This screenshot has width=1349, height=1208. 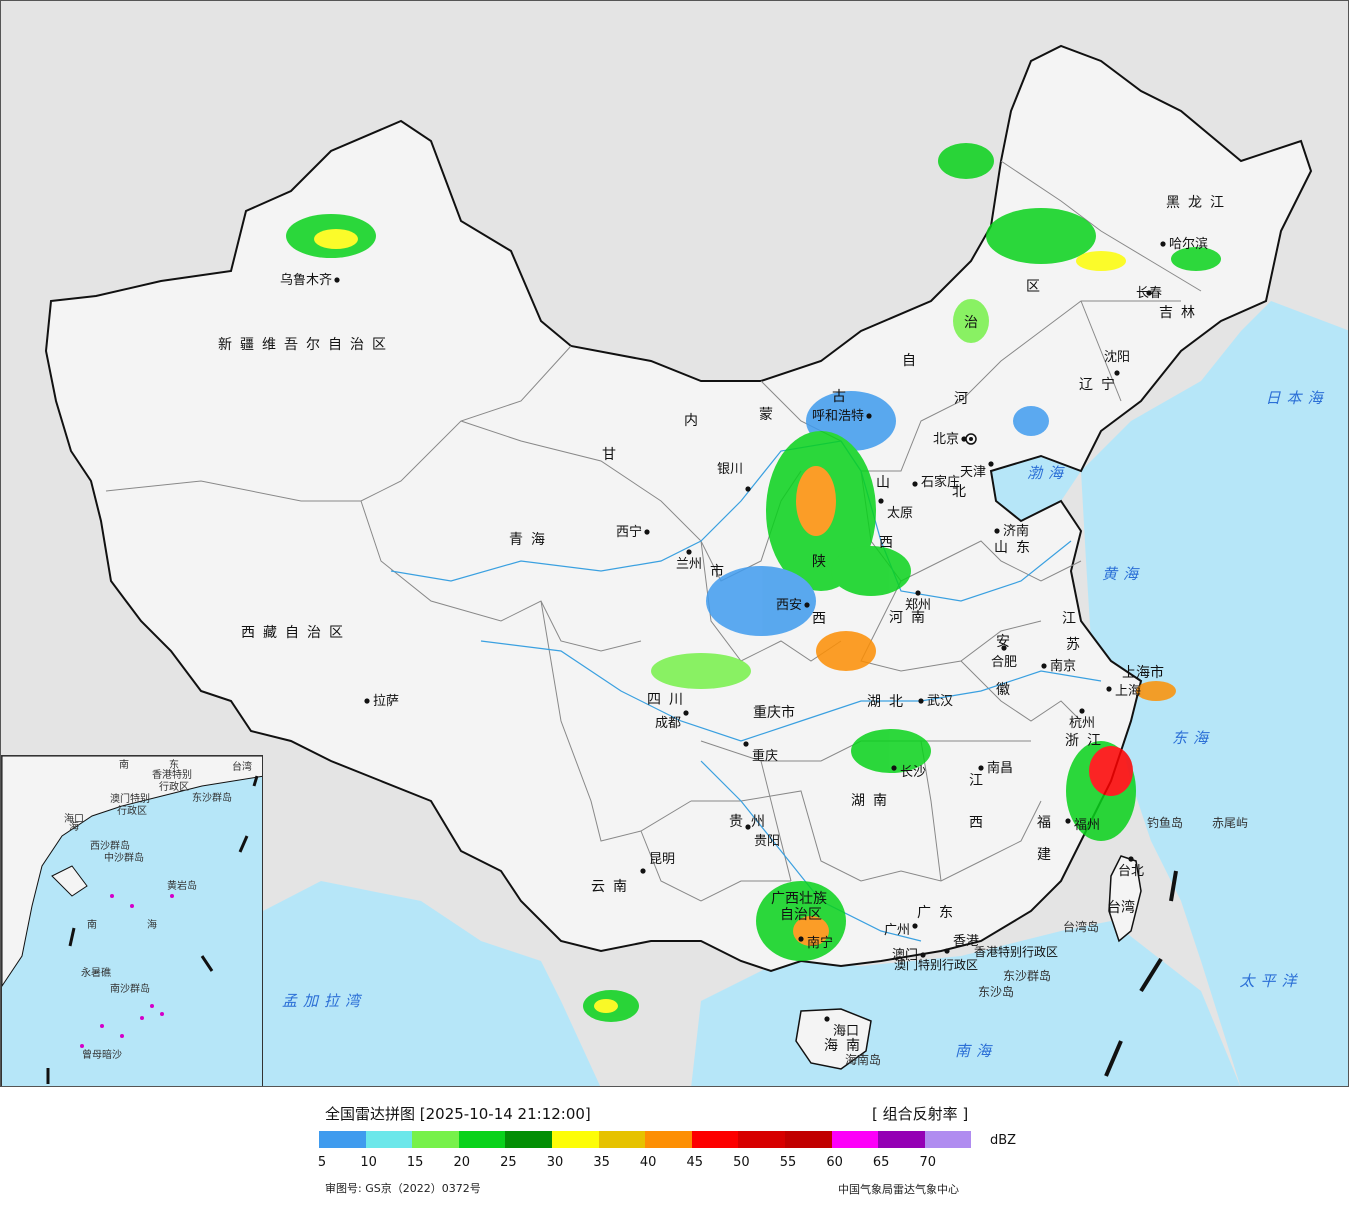 I want to click on city-label: 澳门, so click(x=905, y=955).